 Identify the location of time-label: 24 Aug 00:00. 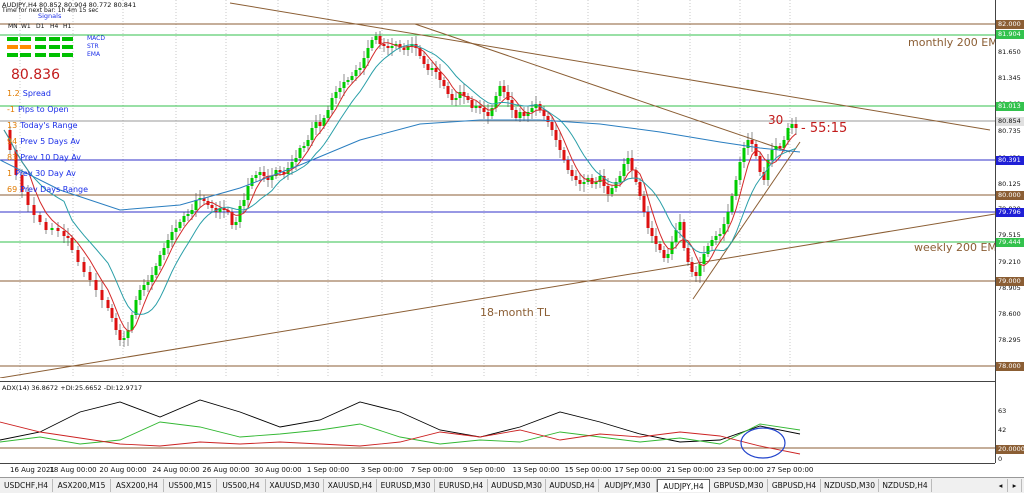
(176, 470).